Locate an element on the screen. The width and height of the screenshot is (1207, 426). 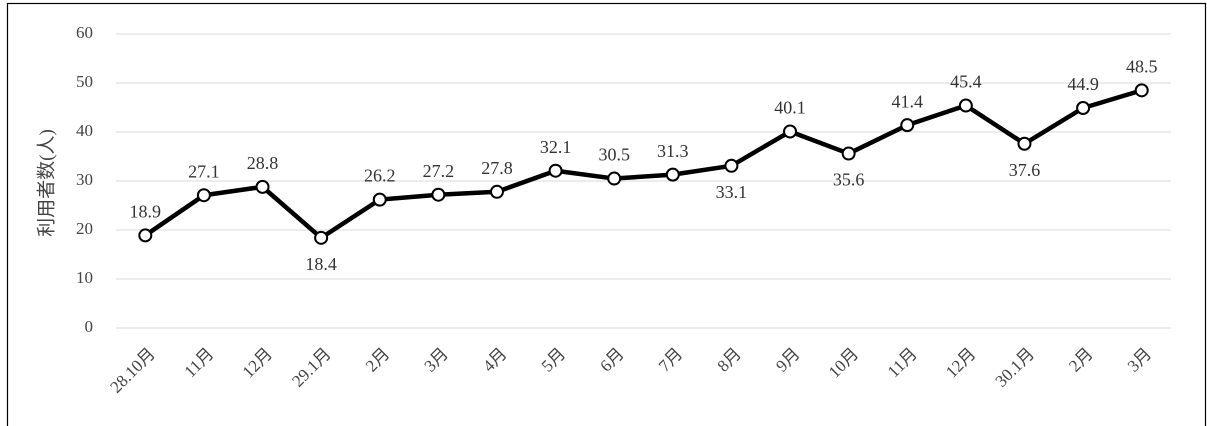
y-axis-title: 利用者数(人) is located at coordinates (46, 183).